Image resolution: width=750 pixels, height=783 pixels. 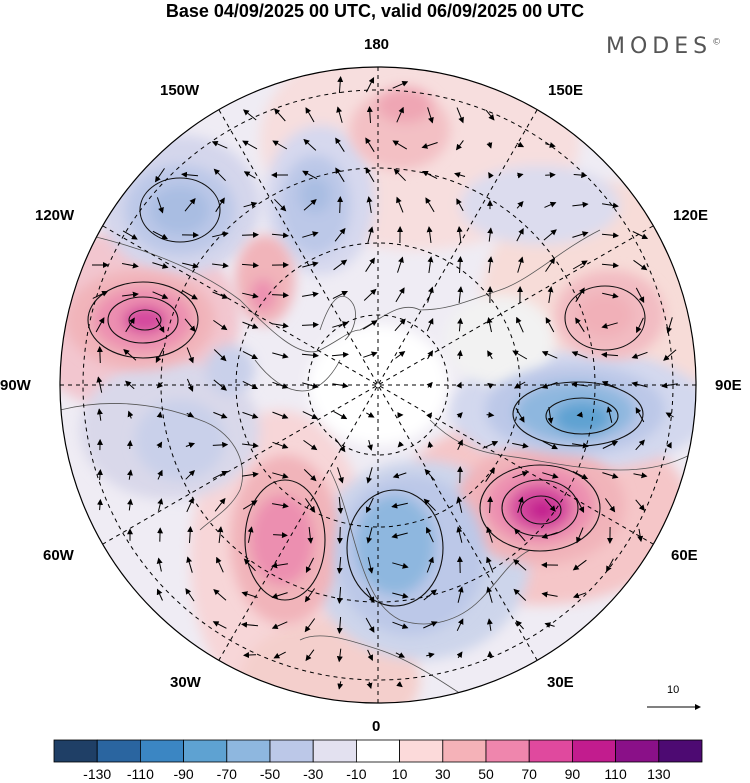 I want to click on lon-label-60e: 60E, so click(x=684, y=555).